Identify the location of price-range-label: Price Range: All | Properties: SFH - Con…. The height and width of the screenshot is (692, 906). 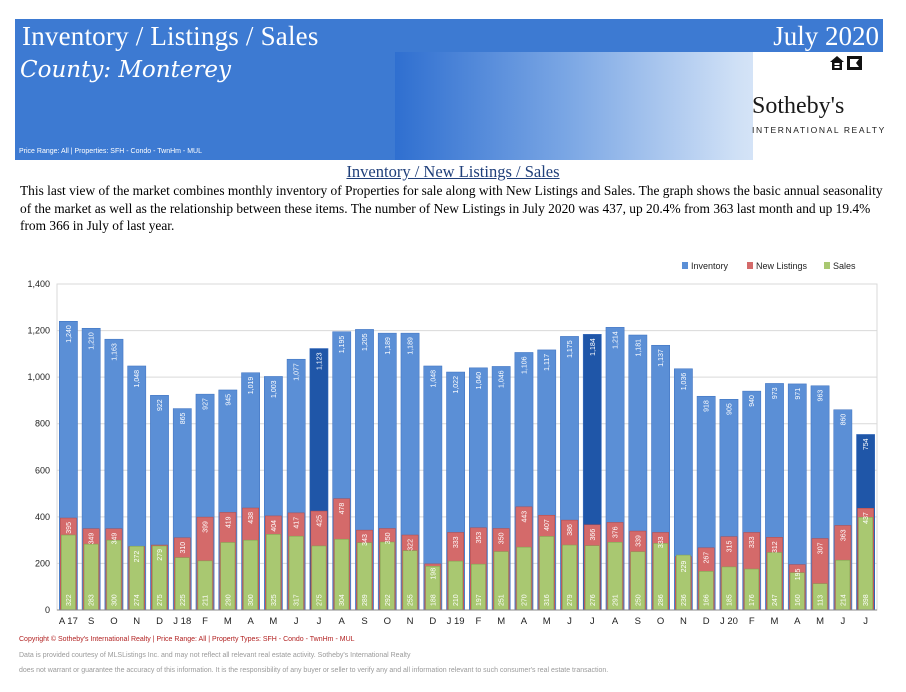
(110, 151).